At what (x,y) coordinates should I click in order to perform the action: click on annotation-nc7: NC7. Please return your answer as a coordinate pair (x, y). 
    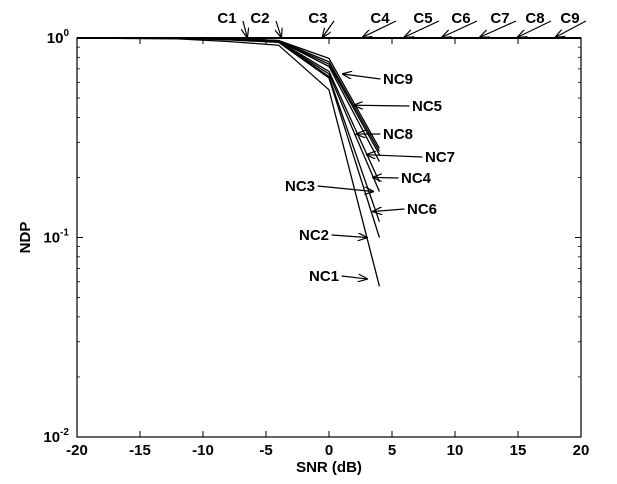
    Looking at the image, I should click on (440, 157).